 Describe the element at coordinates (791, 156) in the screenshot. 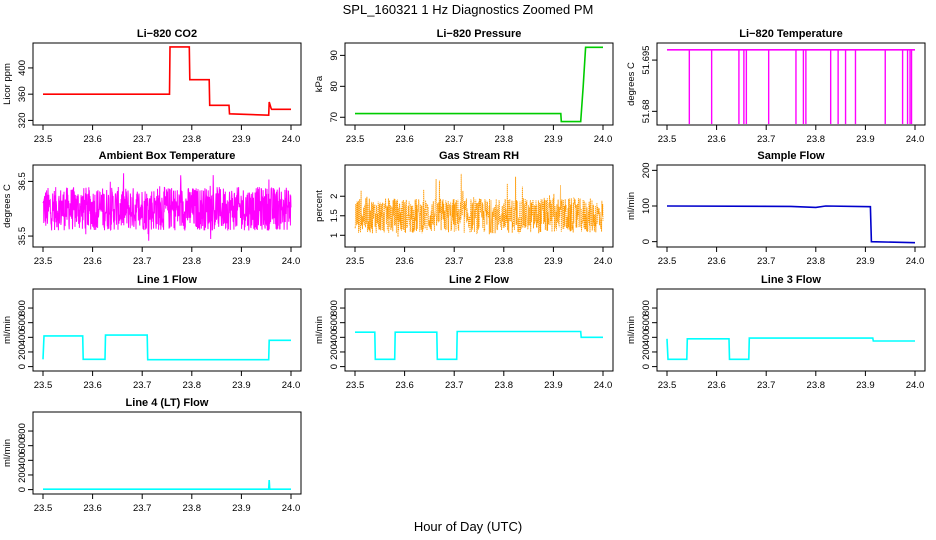

I see `panel-title: Sample Flow` at that location.